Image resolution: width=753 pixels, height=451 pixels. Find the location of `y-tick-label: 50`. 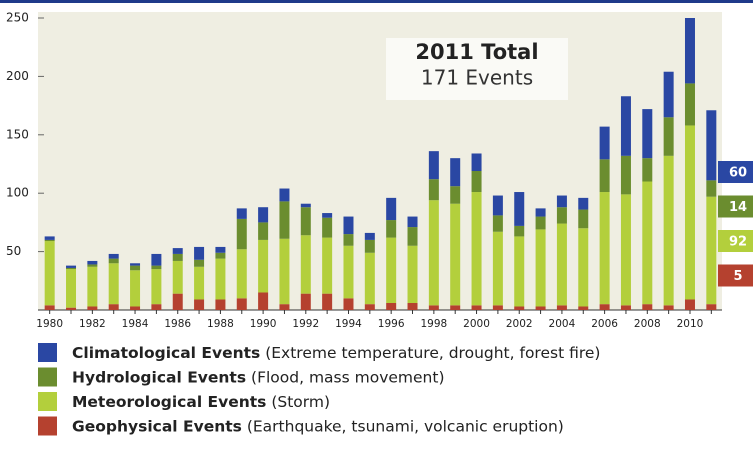

y-tick-label: 50 is located at coordinates (13, 251).